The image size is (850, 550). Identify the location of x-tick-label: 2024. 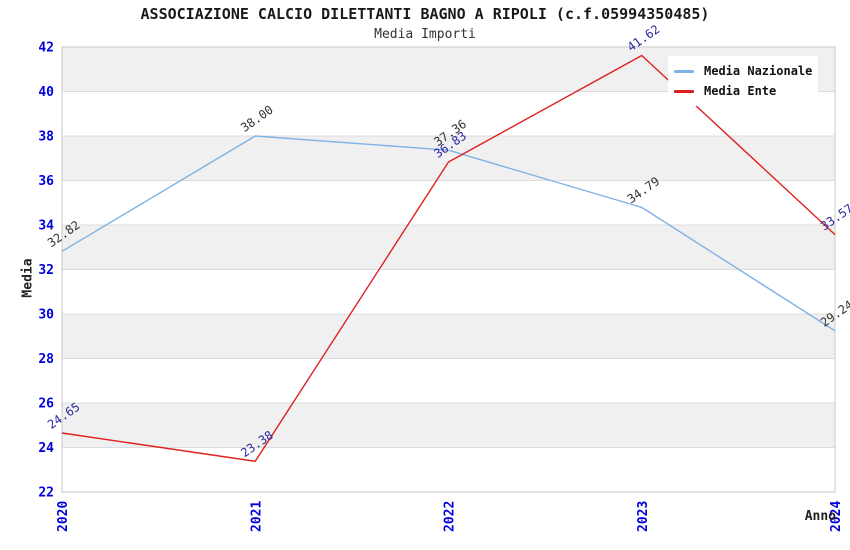
(836, 516).